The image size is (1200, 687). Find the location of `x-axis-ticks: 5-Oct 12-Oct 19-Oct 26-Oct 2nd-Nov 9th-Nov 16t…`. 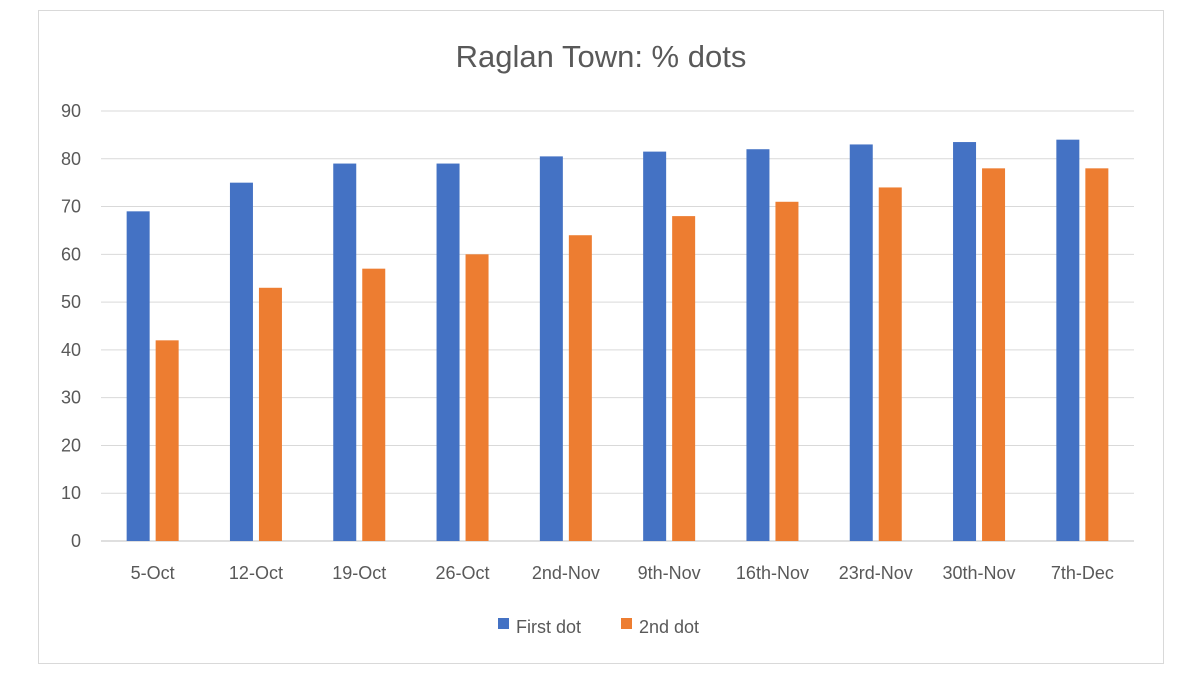

x-axis-ticks: 5-Oct 12-Oct 19-Oct 26-Oct 2nd-Nov 9th-Nov 16t… is located at coordinates (622, 573).